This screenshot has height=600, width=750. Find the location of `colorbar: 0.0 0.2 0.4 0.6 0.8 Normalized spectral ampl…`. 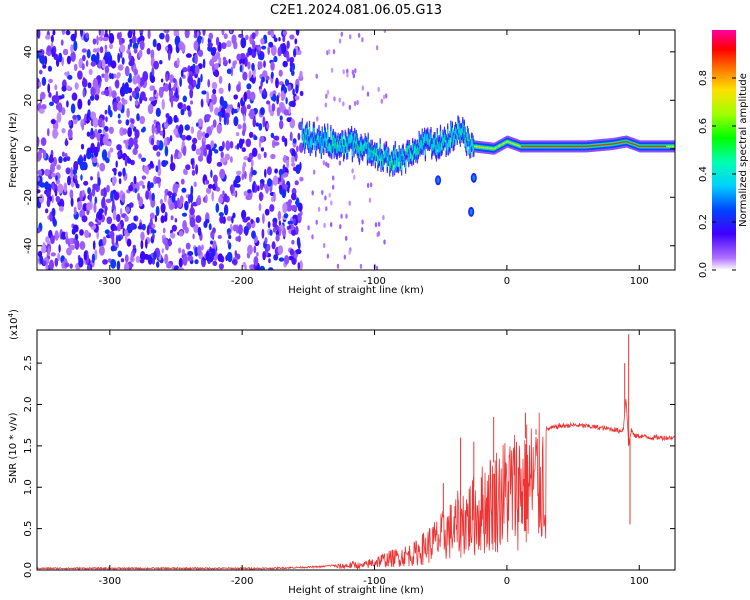

colorbar: 0.0 0.2 0.4 0.6 0.8 Normalized spectral ampl… is located at coordinates (723, 154).